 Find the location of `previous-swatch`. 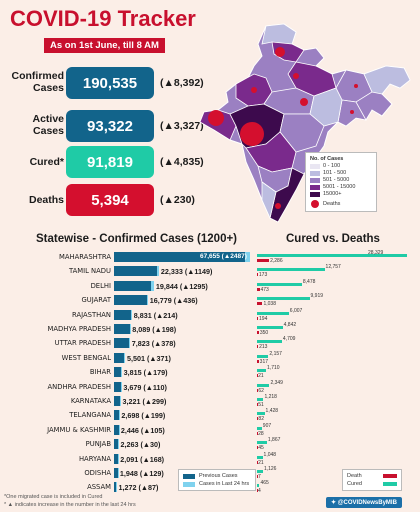

previous-swatch is located at coordinates (189, 476).